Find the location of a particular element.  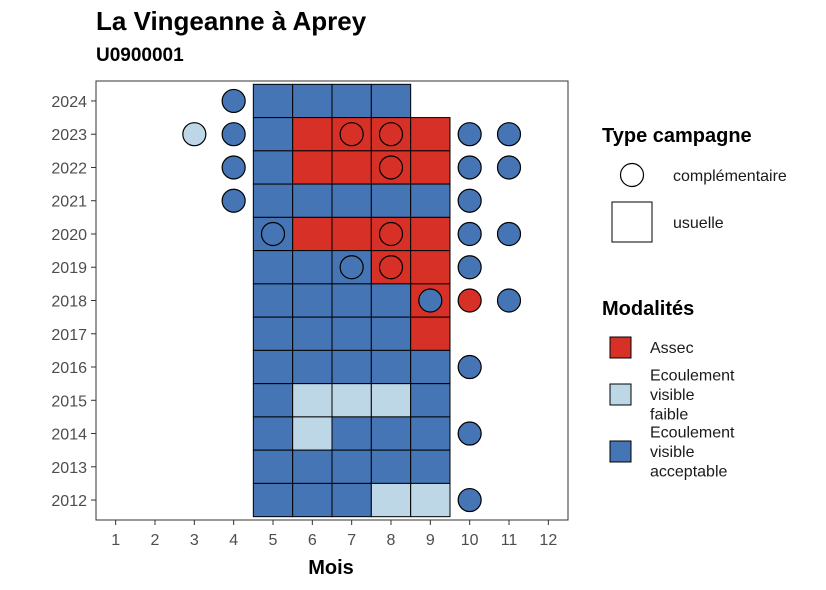

x-axis: 1 2 3 4 5 6 7 8 9 10 11 12 is located at coordinates (334, 534).